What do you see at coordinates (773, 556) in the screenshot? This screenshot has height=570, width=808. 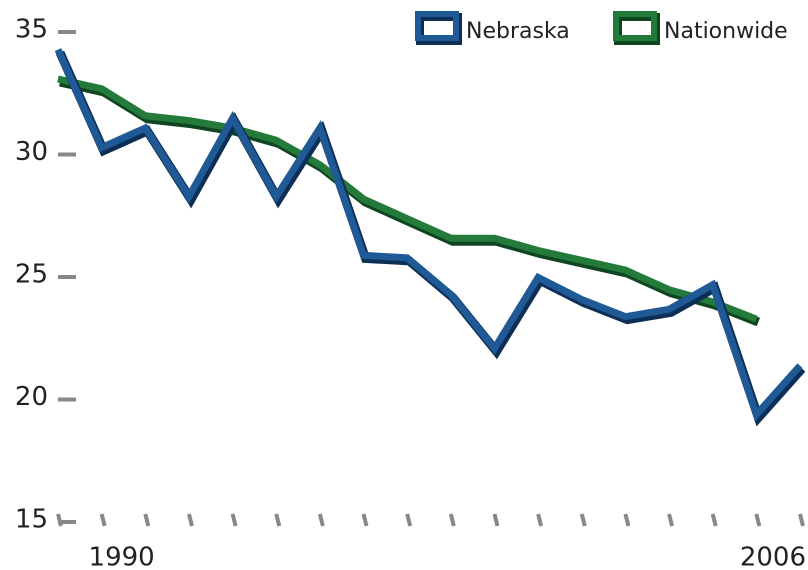 I see `x-tick-label: 2006` at bounding box center [773, 556].